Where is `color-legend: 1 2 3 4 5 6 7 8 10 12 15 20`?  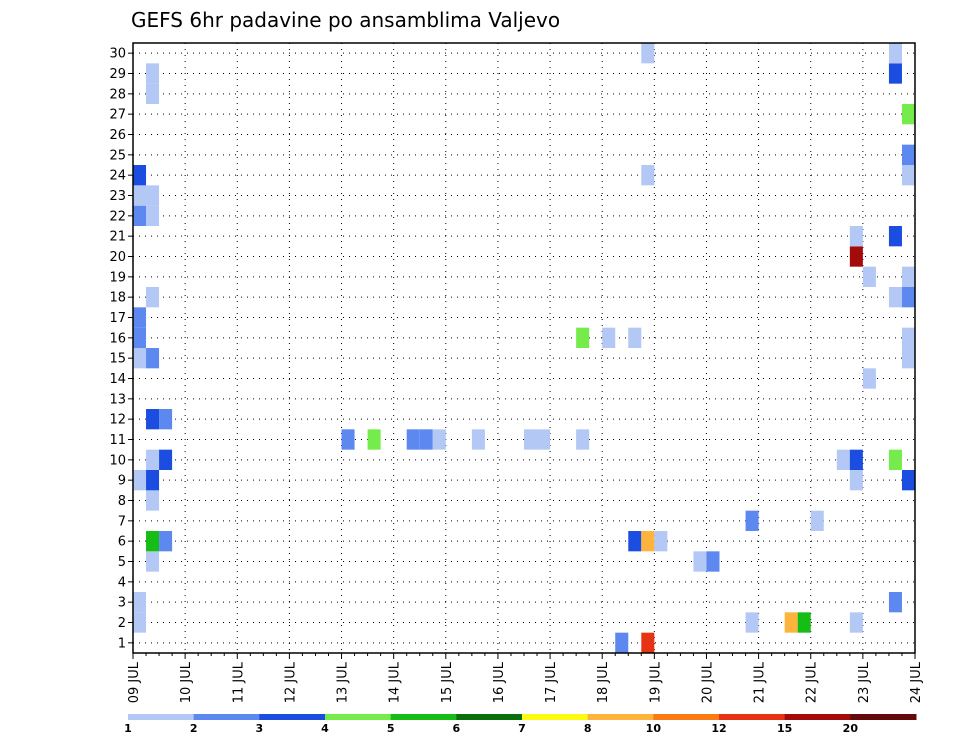
color-legend: 1 2 3 4 5 6 7 8 10 12 15 20 is located at coordinates (520, 724).